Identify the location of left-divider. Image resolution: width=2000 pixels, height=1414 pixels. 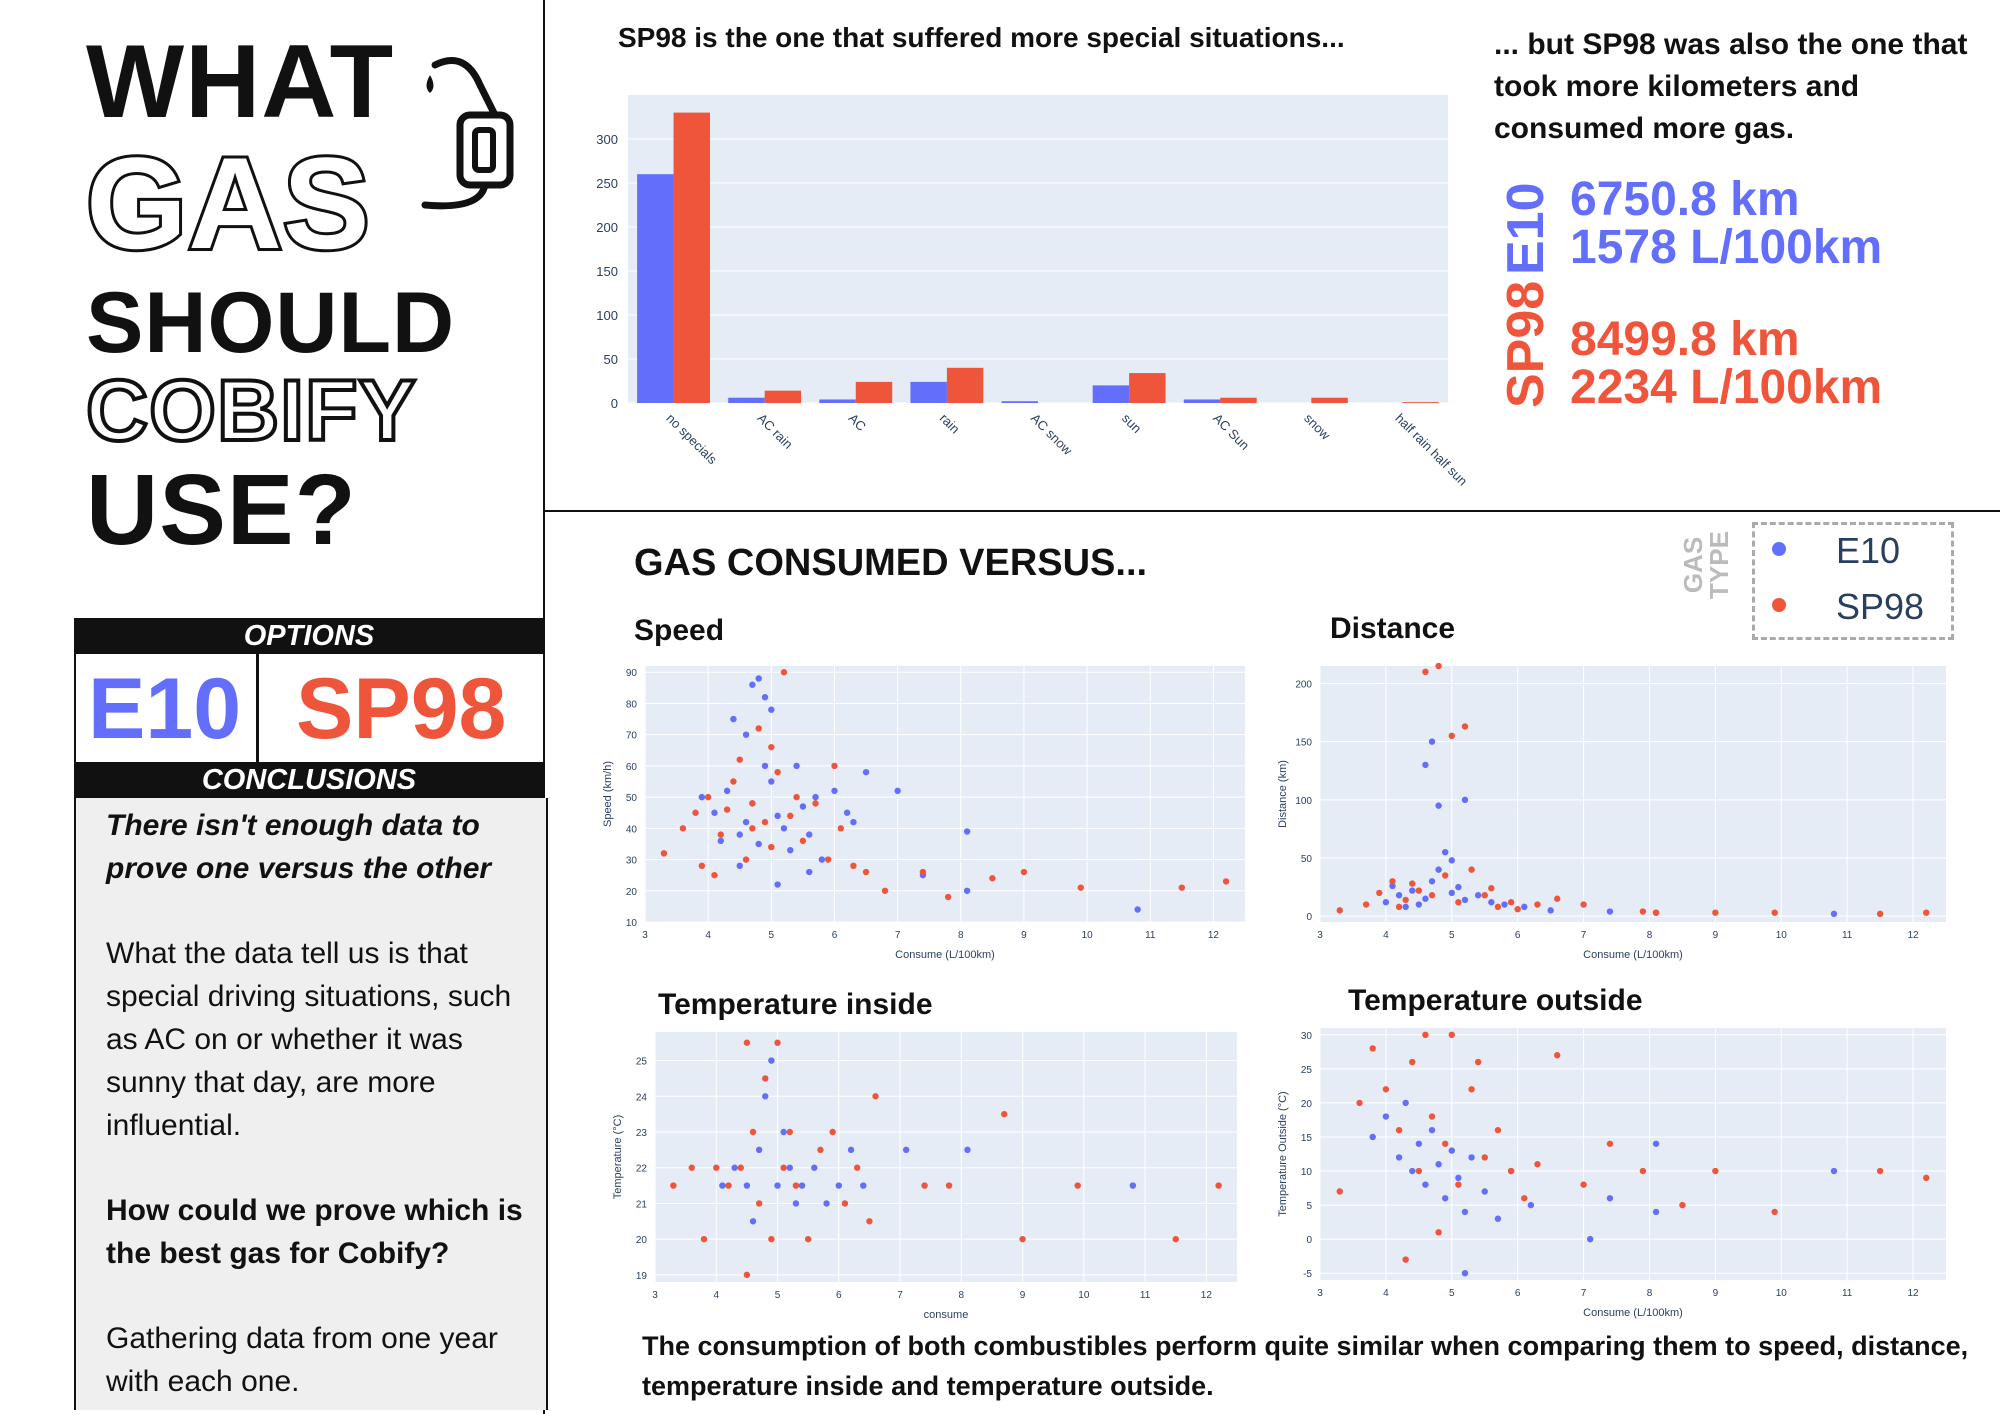
(544, 707).